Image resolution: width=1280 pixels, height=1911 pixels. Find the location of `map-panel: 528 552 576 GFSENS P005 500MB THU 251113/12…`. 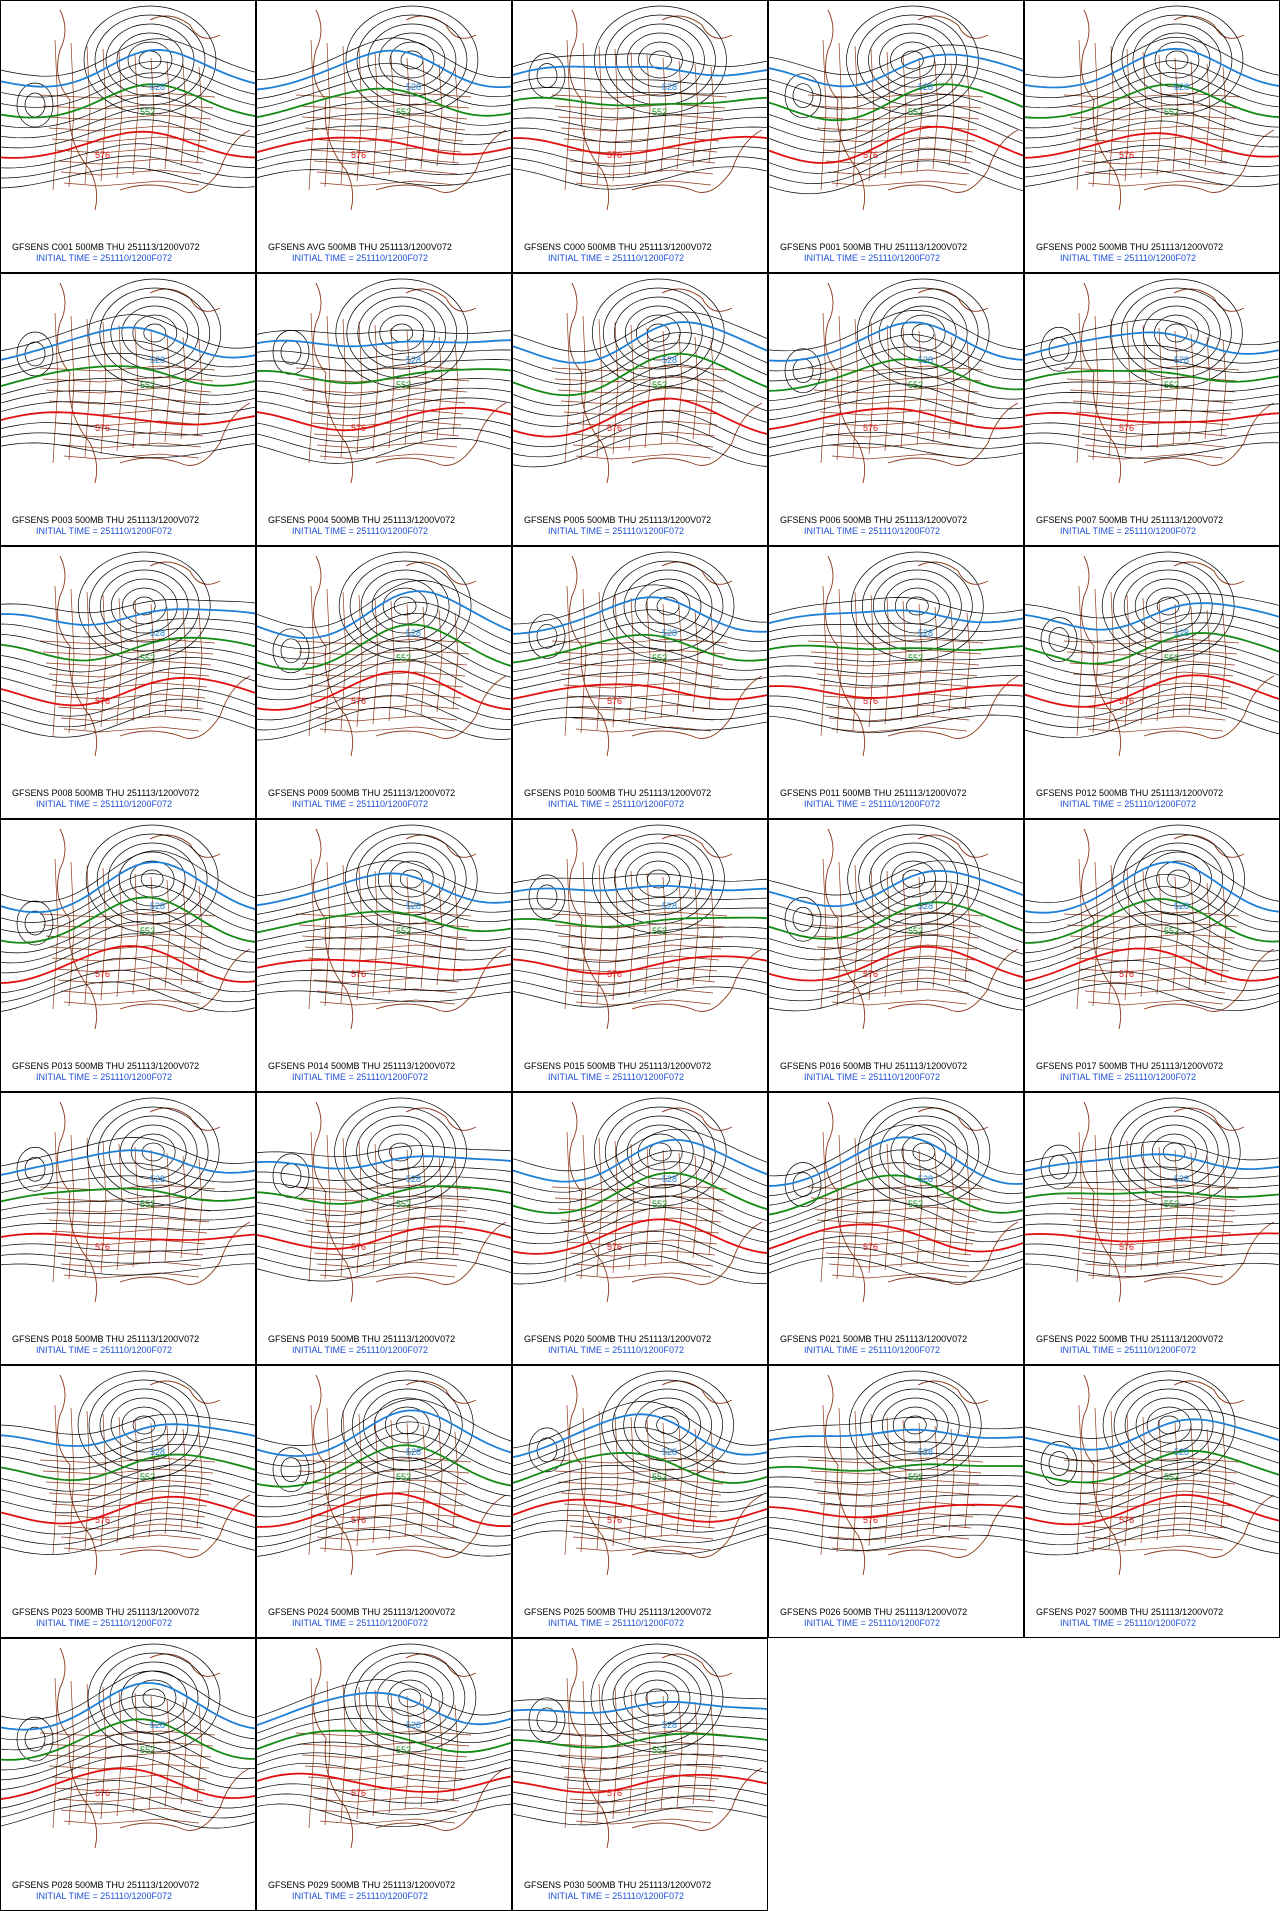

map-panel: 528 552 576 GFSENS P005 500MB THU 251113/12… is located at coordinates (640, 409).